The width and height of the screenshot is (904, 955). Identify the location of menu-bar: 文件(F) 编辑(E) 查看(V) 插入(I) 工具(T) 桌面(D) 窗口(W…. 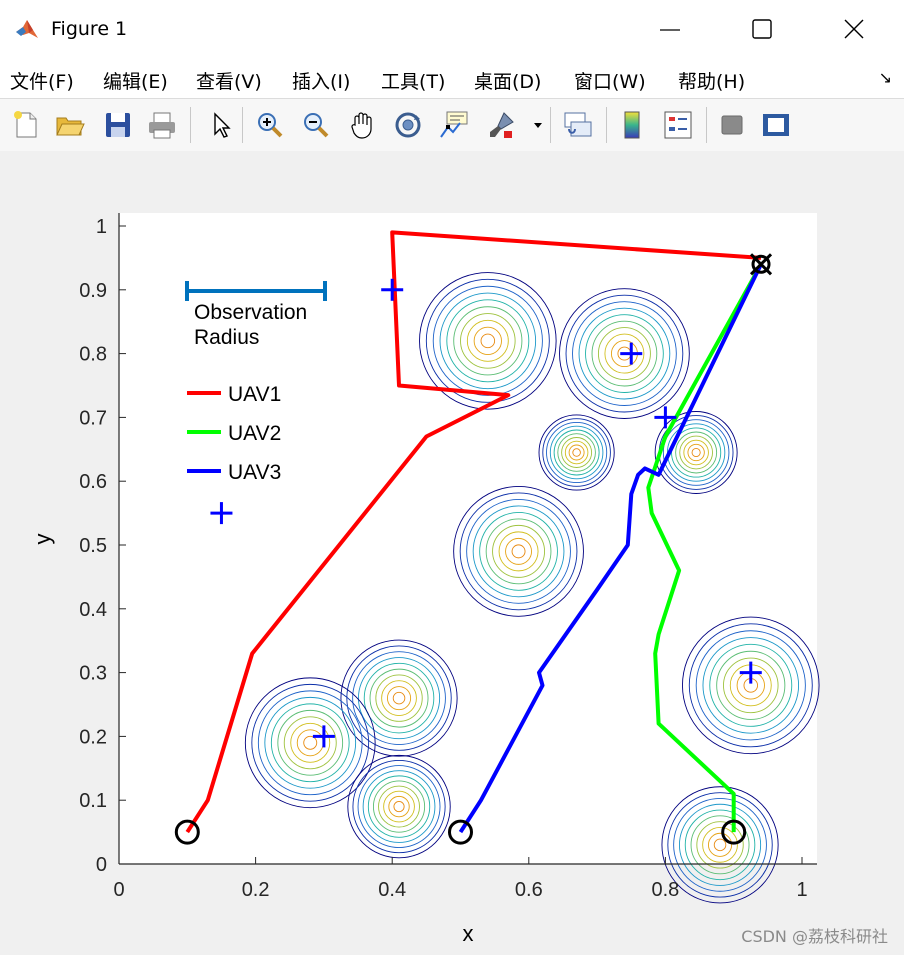
(452, 79).